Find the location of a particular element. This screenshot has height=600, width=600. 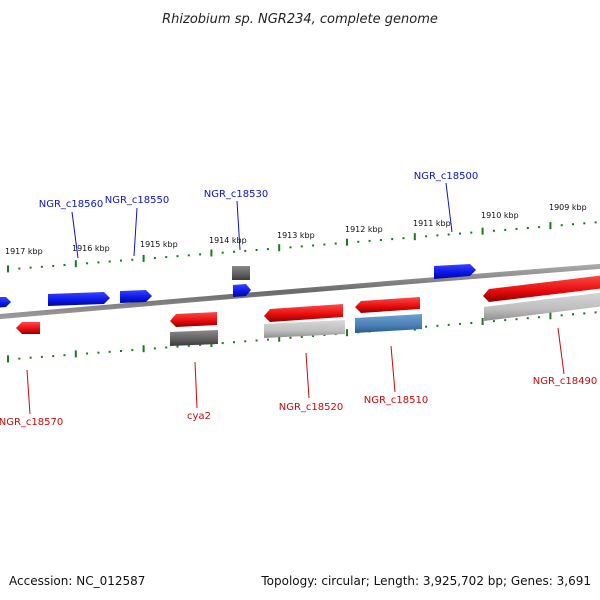

gene-box-cya2-rna is located at coordinates (194, 338).